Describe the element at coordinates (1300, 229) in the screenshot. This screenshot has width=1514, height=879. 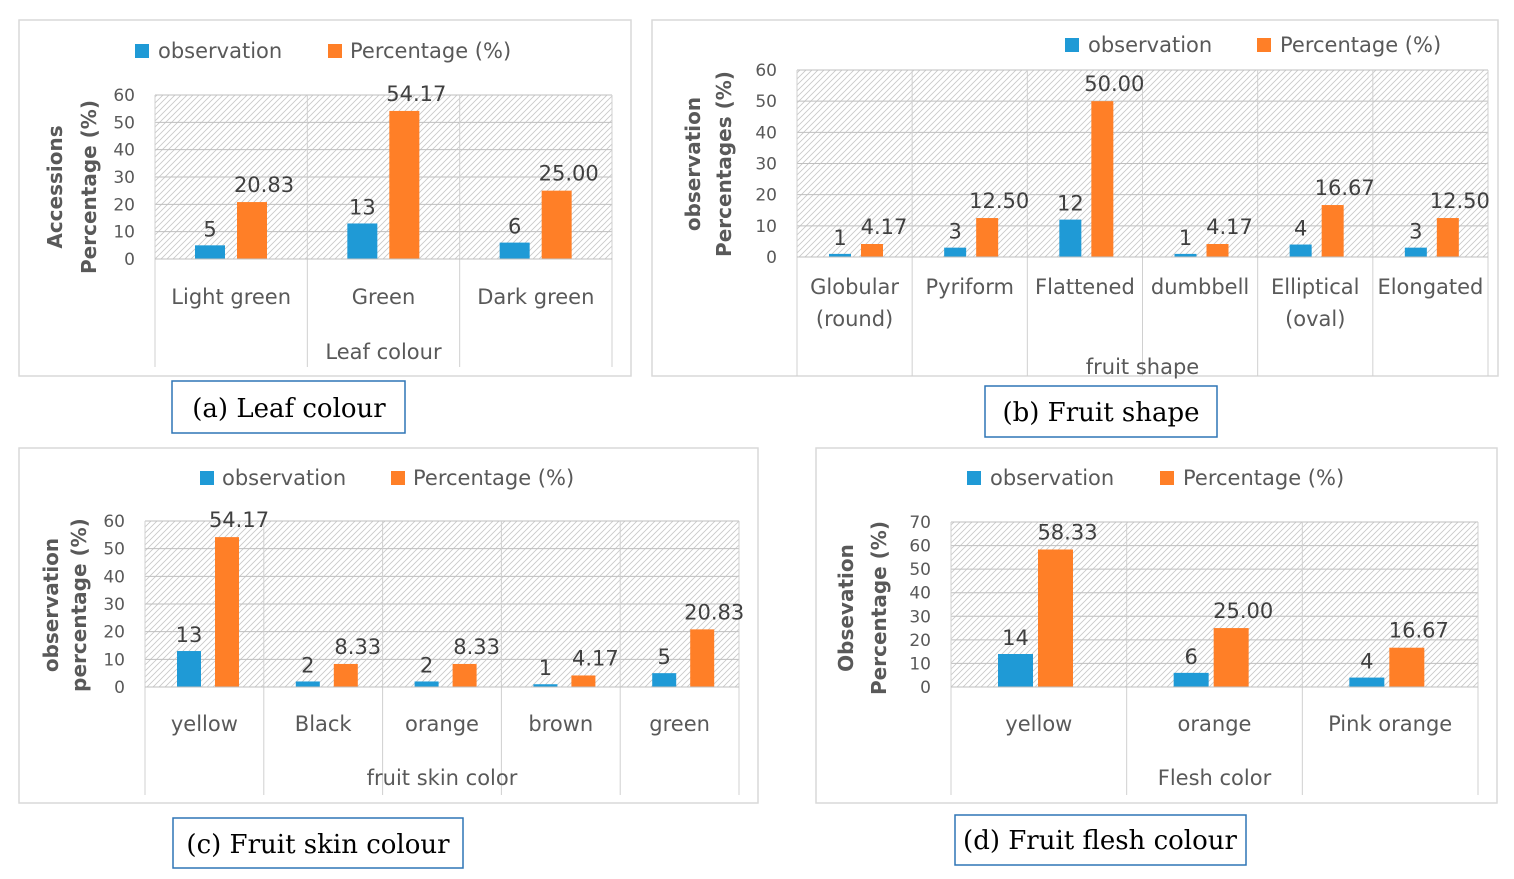
I see `data-label-observation: 4` at that location.